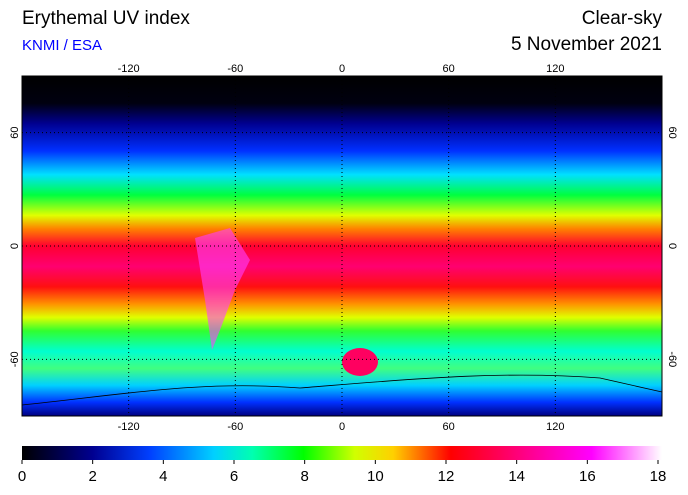  Describe the element at coordinates (449, 69) in the screenshot. I see `lon-tick-label-top: 60` at that location.